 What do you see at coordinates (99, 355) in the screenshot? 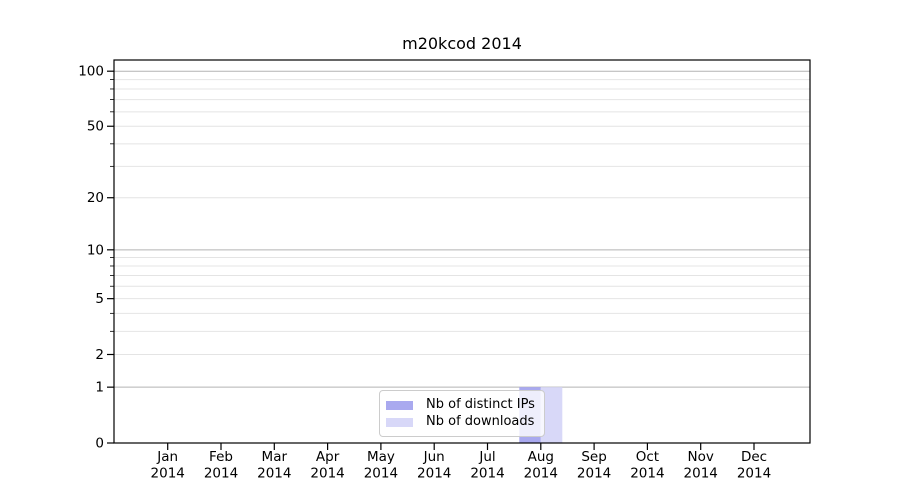
I see `y-tick-label: 2` at bounding box center [99, 355].